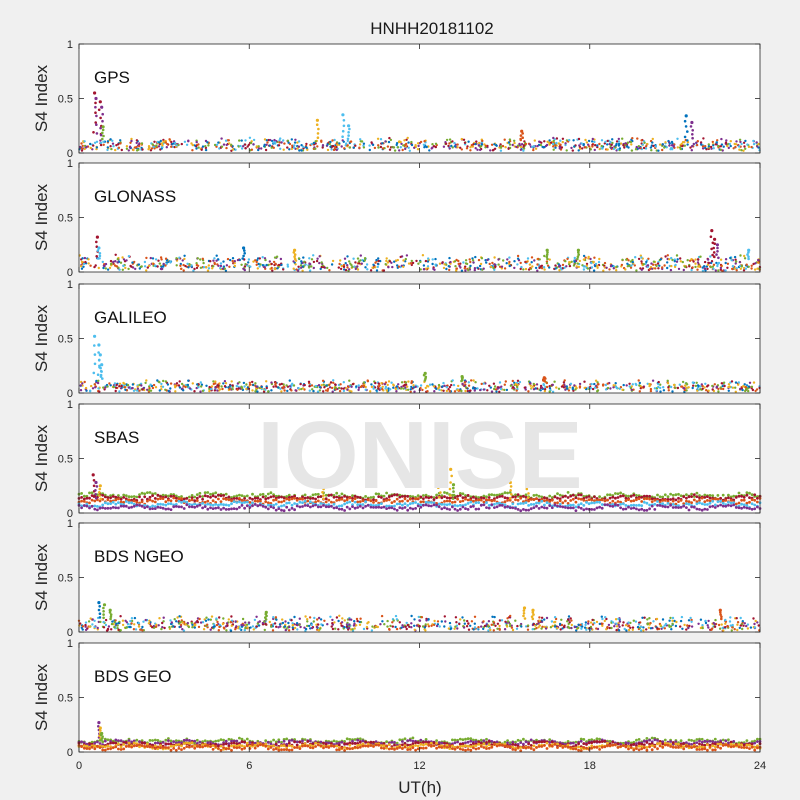 The width and height of the screenshot is (800, 800). I want to click on data-points-sbas, so click(419, 490).